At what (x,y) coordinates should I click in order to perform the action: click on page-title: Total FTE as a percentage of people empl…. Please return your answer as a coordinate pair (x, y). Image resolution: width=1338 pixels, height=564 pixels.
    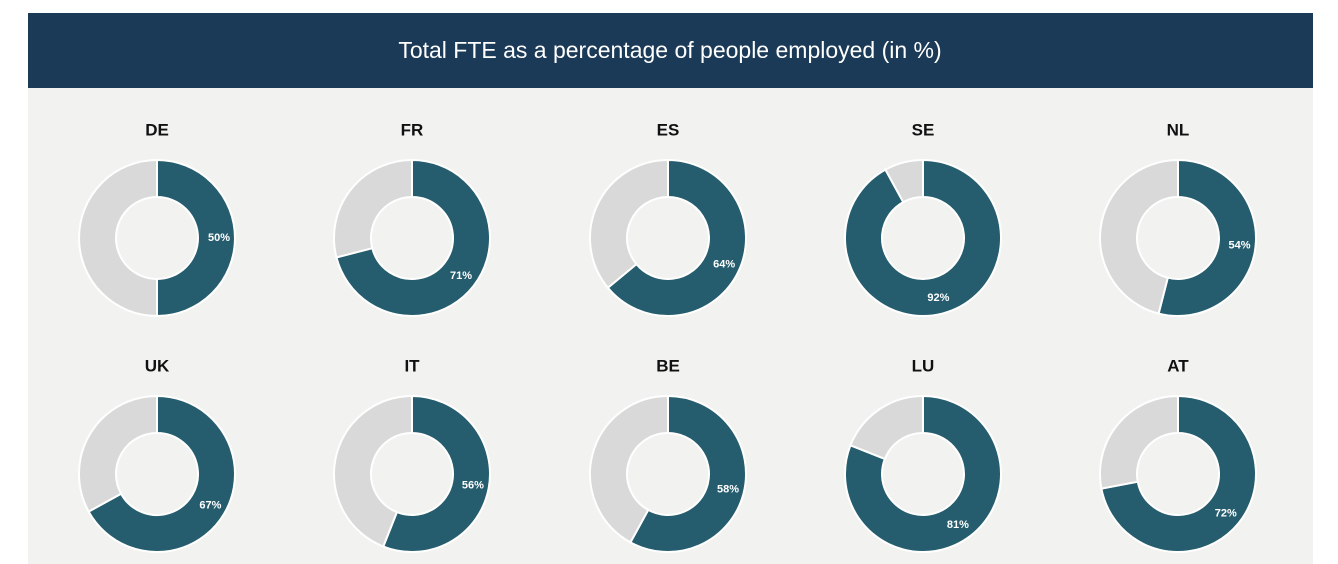
    Looking at the image, I should click on (669, 50).